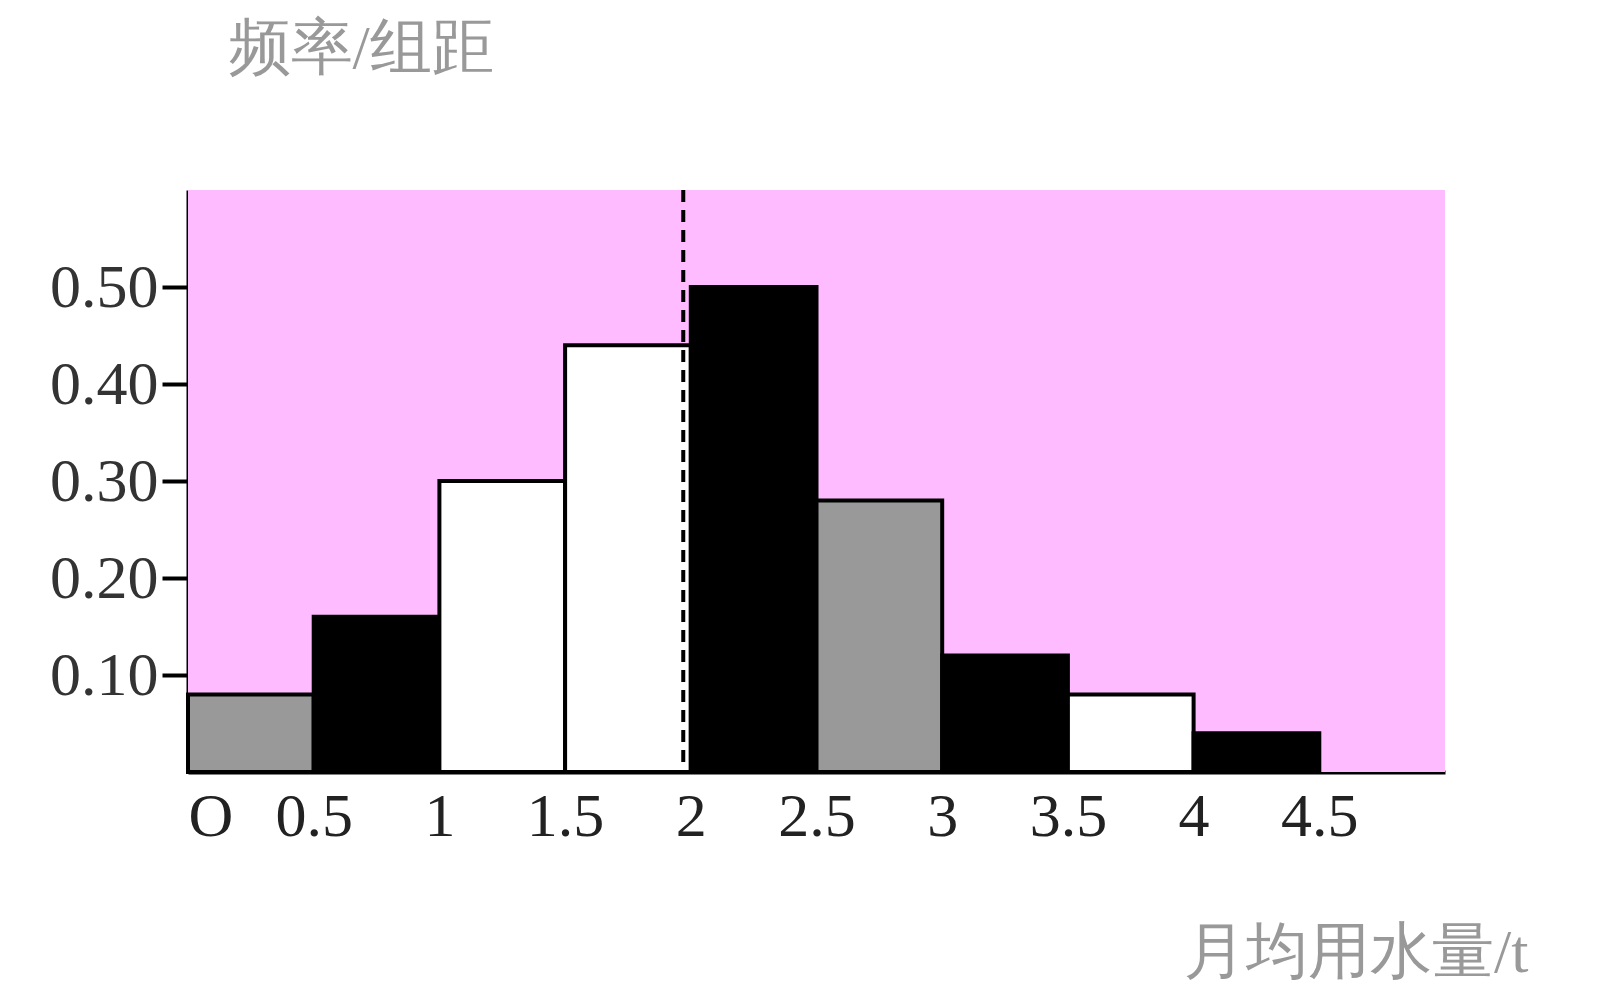 Image resolution: width=1600 pixels, height=991 pixels. What do you see at coordinates (361, 46) in the screenshot?
I see `y-axis-title: 频率/组距` at bounding box center [361, 46].